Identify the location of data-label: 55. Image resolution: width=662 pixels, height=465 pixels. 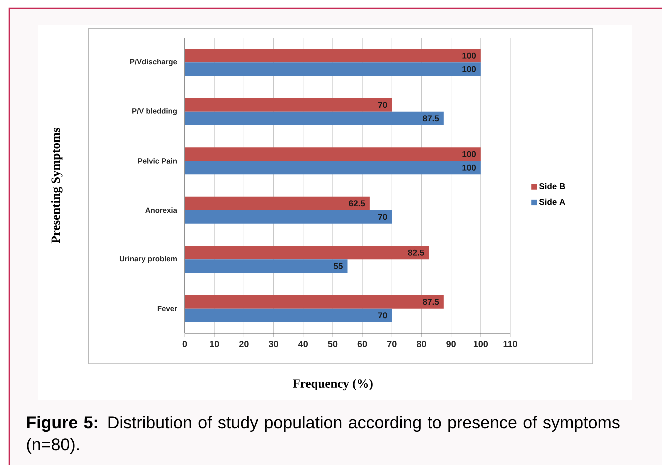
(338, 266).